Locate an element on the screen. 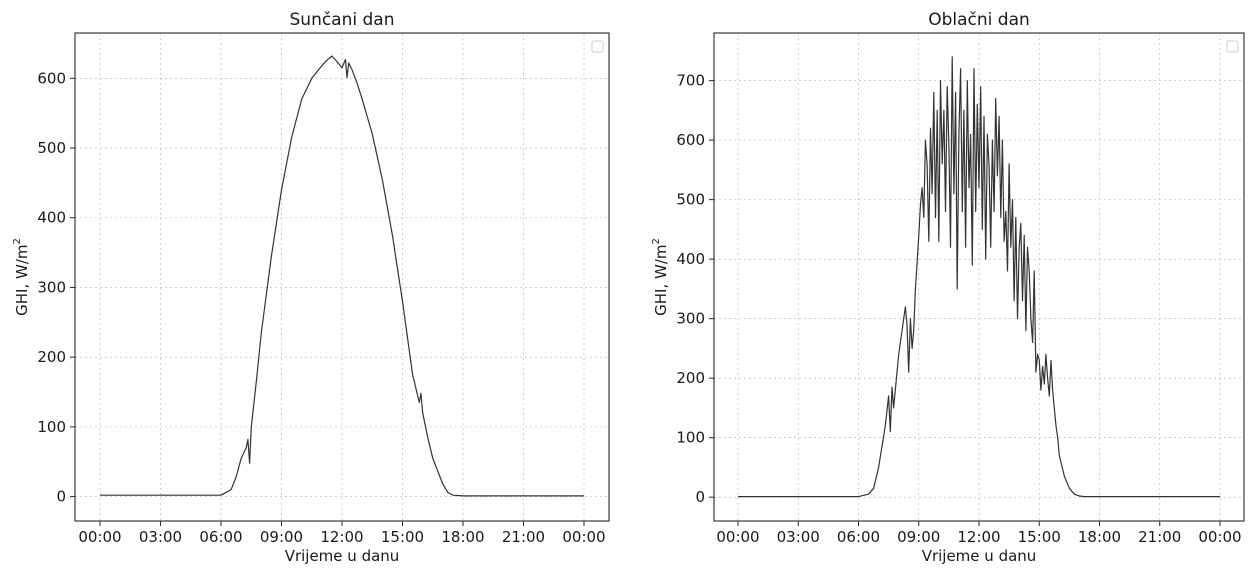 Image resolution: width=1250 pixels, height=569 pixels. y-tick-label: 700 is located at coordinates (690, 81).